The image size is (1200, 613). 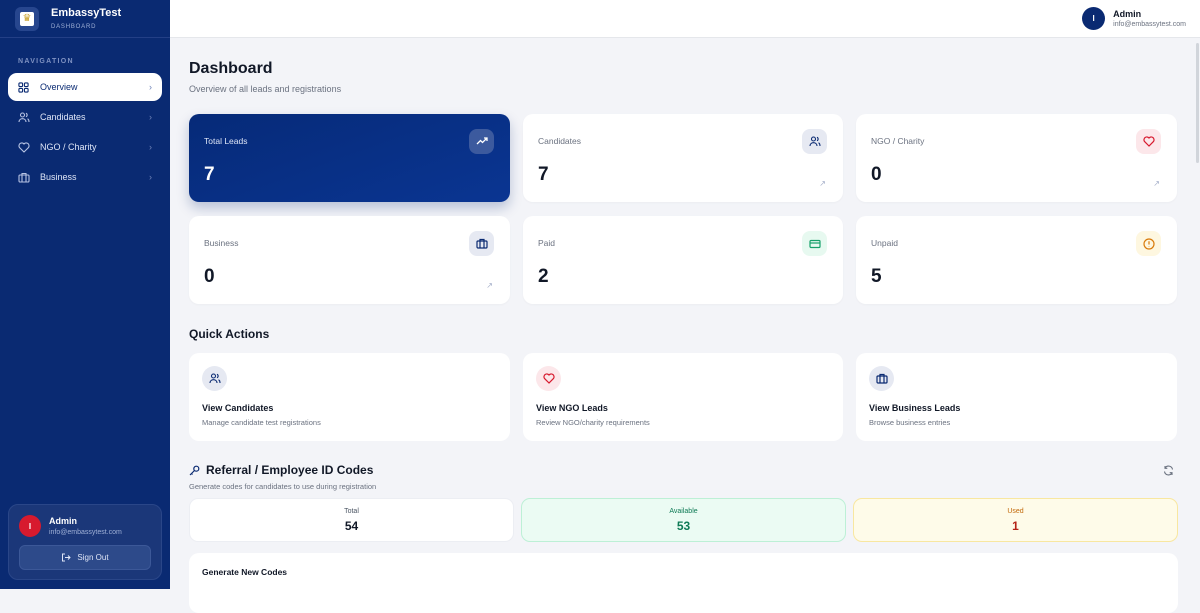 I want to click on sidebar-item-label: Business, so click(x=58, y=177).